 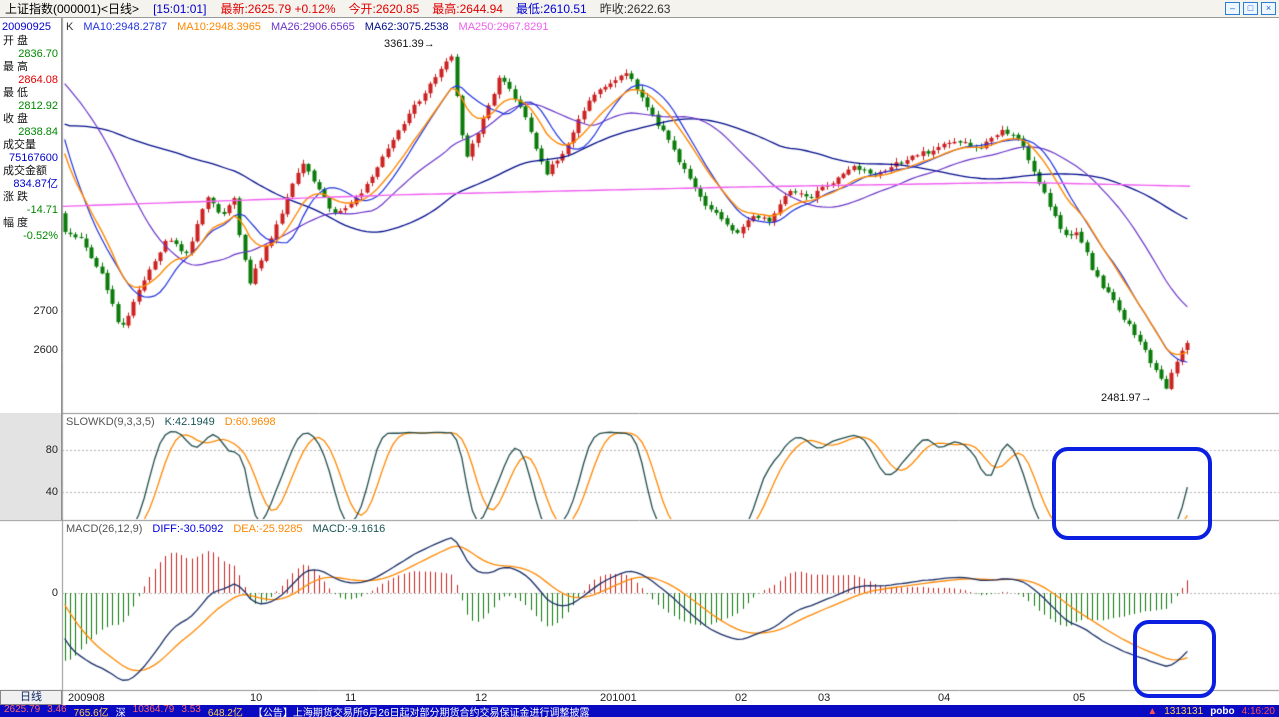 What do you see at coordinates (86, 698) in the screenshot?
I see `x-axis-date-200908: 200908` at bounding box center [86, 698].